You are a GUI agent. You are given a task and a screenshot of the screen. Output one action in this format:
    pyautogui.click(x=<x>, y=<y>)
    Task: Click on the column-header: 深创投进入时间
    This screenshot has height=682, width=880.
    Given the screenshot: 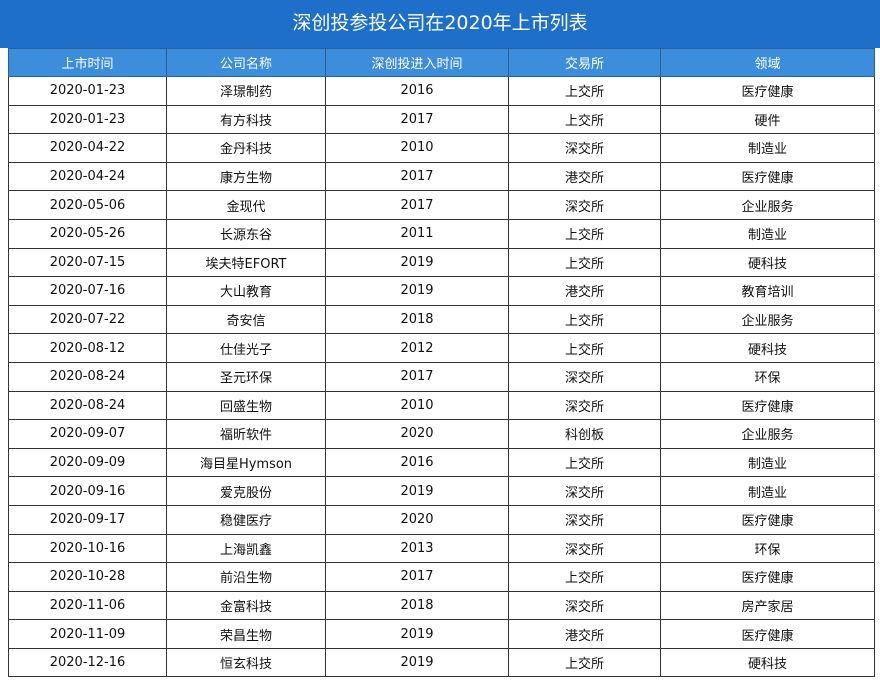 What is the action you would take?
    pyautogui.click(x=417, y=62)
    